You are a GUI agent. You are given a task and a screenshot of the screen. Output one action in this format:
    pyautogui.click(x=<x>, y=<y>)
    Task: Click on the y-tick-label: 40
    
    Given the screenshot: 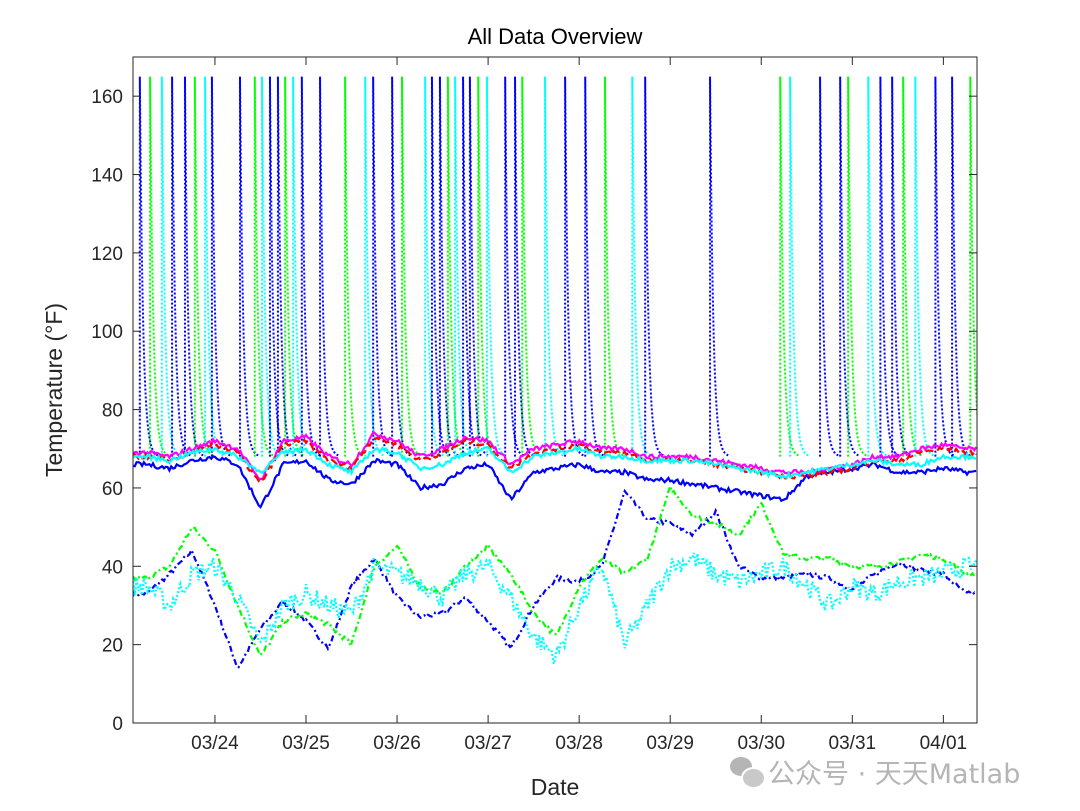 What is the action you would take?
    pyautogui.click(x=112, y=567)
    